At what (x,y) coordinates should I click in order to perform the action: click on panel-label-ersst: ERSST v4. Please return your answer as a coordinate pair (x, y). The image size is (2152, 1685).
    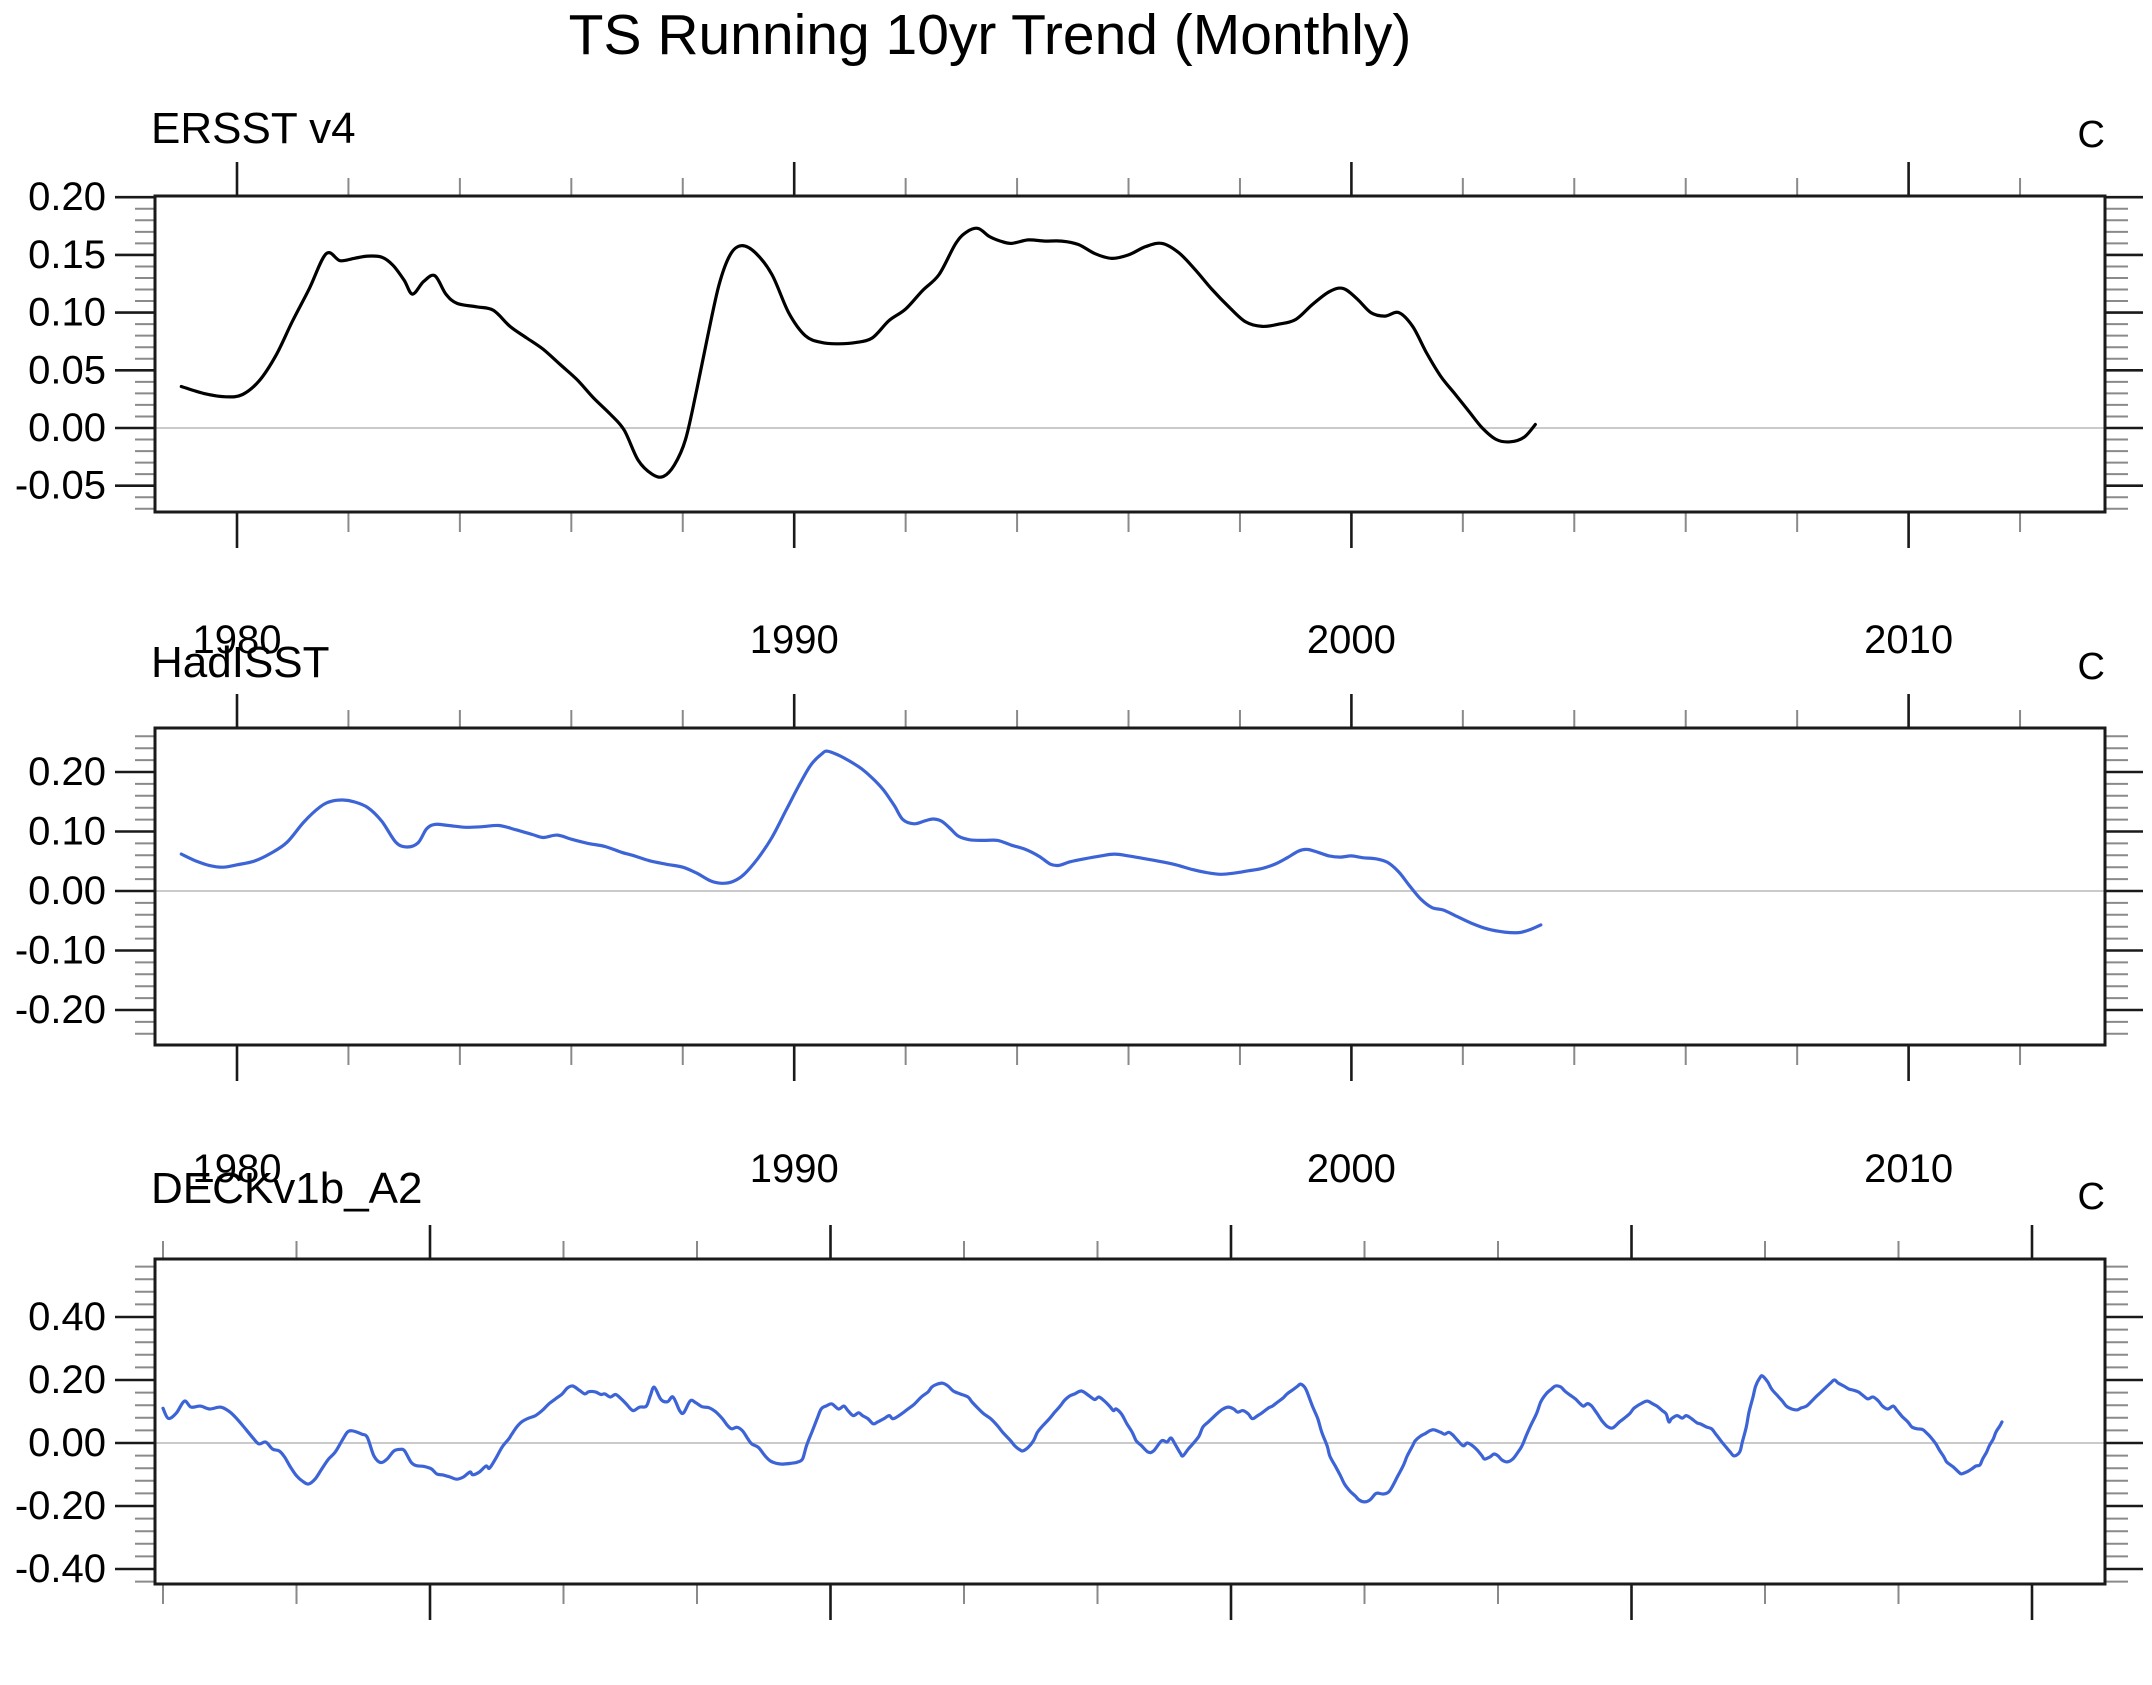
    Looking at the image, I should click on (253, 128).